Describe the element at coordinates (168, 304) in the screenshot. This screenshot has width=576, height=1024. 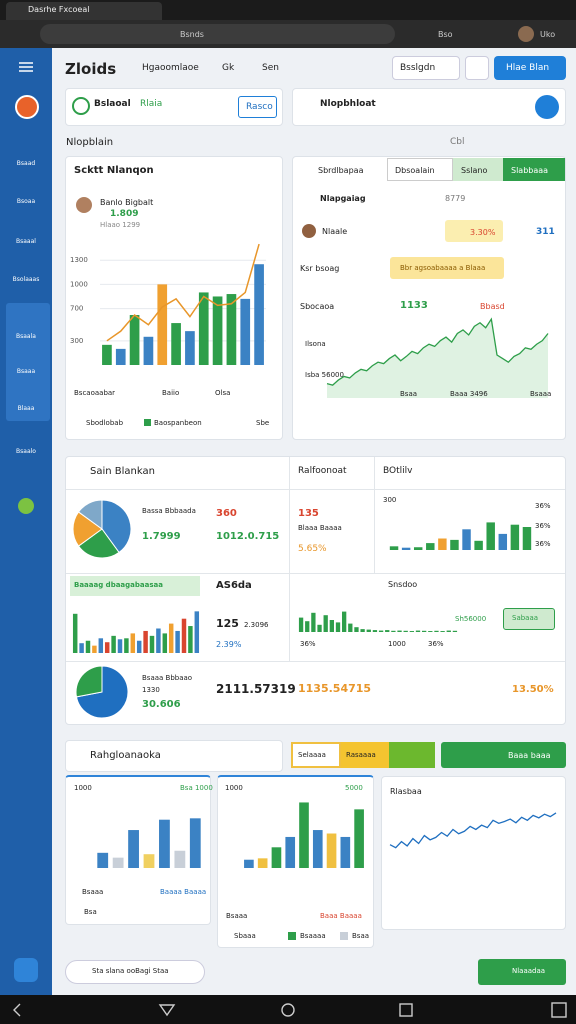
I see `bar-chart: 300 700 1000 1300` at that location.